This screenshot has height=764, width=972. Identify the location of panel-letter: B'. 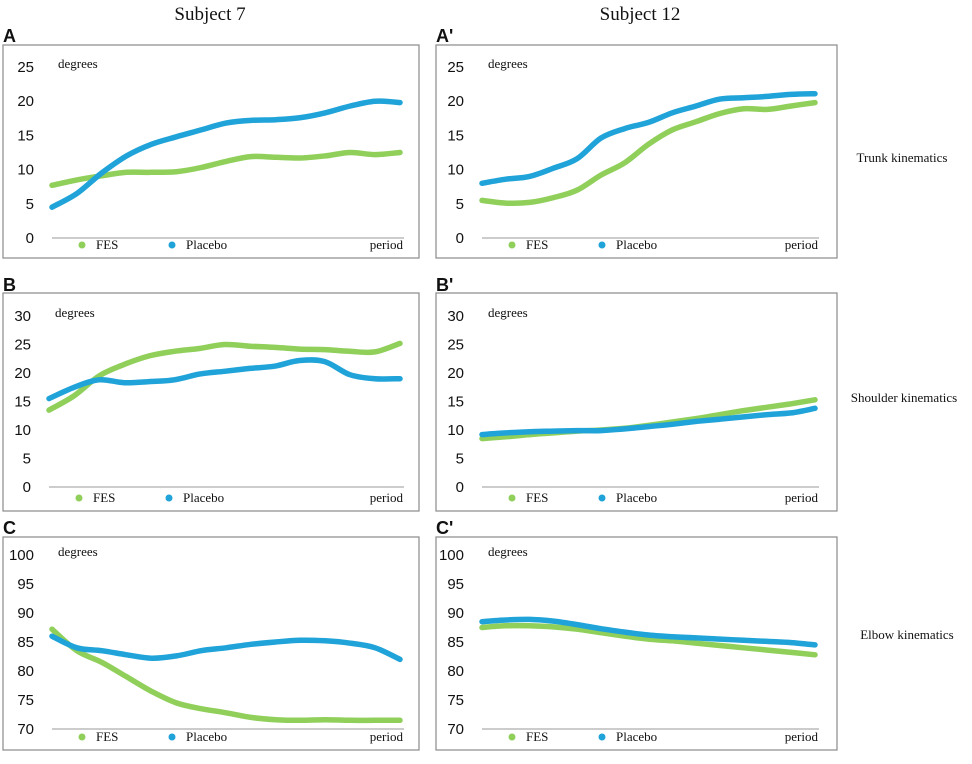
(444, 285).